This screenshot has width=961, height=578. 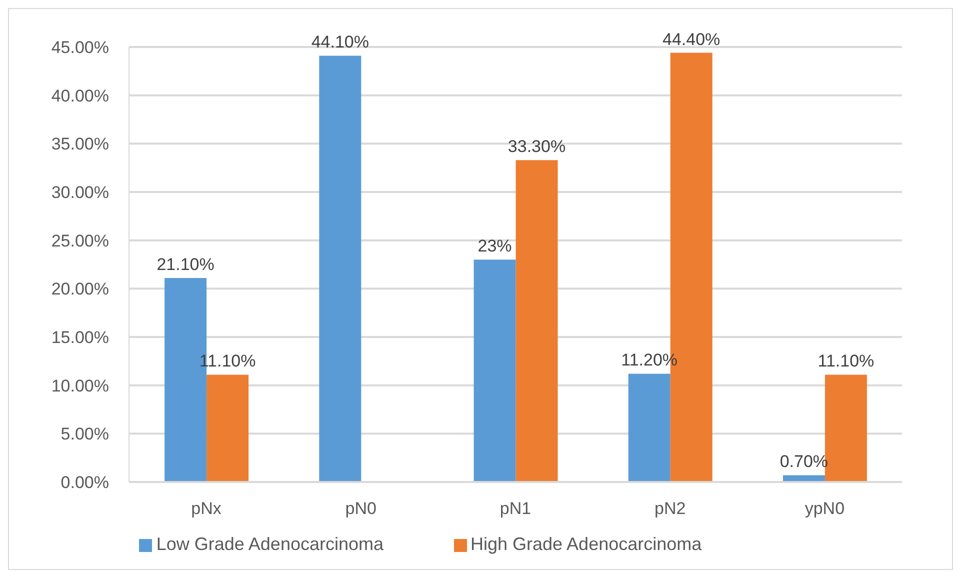 I want to click on data-label: 33.30%, so click(x=537, y=146).